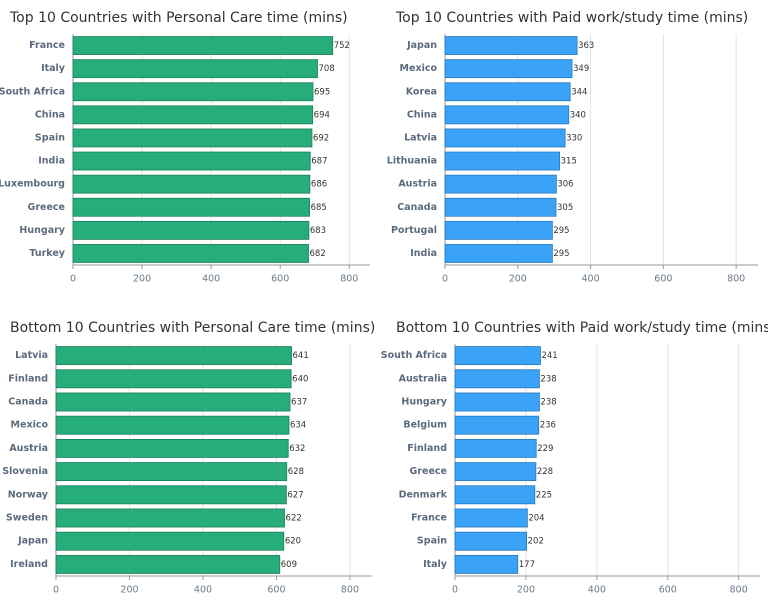  What do you see at coordinates (27, 518) in the screenshot?
I see `category-label: Sweden` at bounding box center [27, 518].